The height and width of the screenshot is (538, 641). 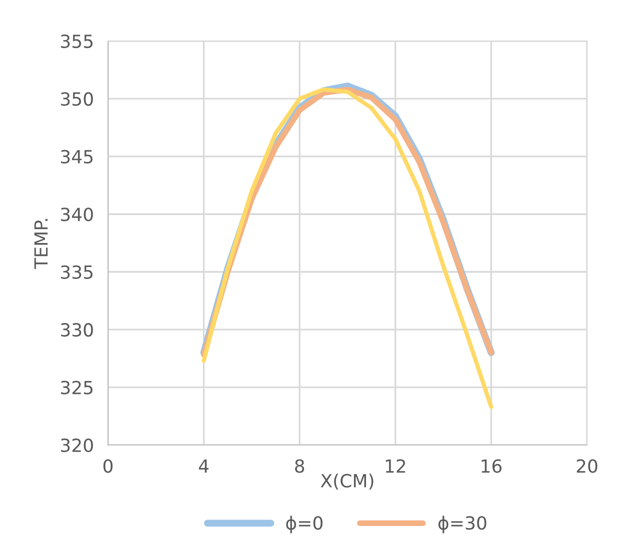 I want to click on y-tick-label: 325, so click(x=77, y=387).